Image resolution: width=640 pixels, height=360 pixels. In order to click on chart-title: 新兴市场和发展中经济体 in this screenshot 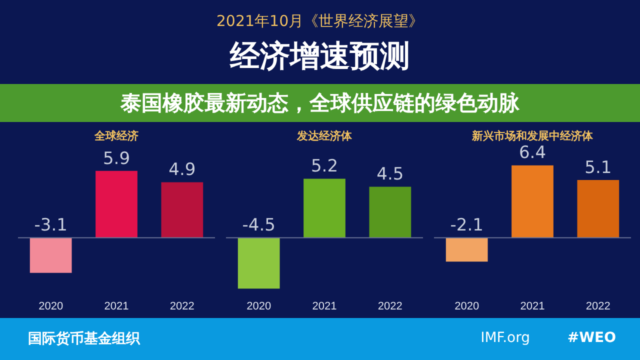, I will do `click(532, 135)`.